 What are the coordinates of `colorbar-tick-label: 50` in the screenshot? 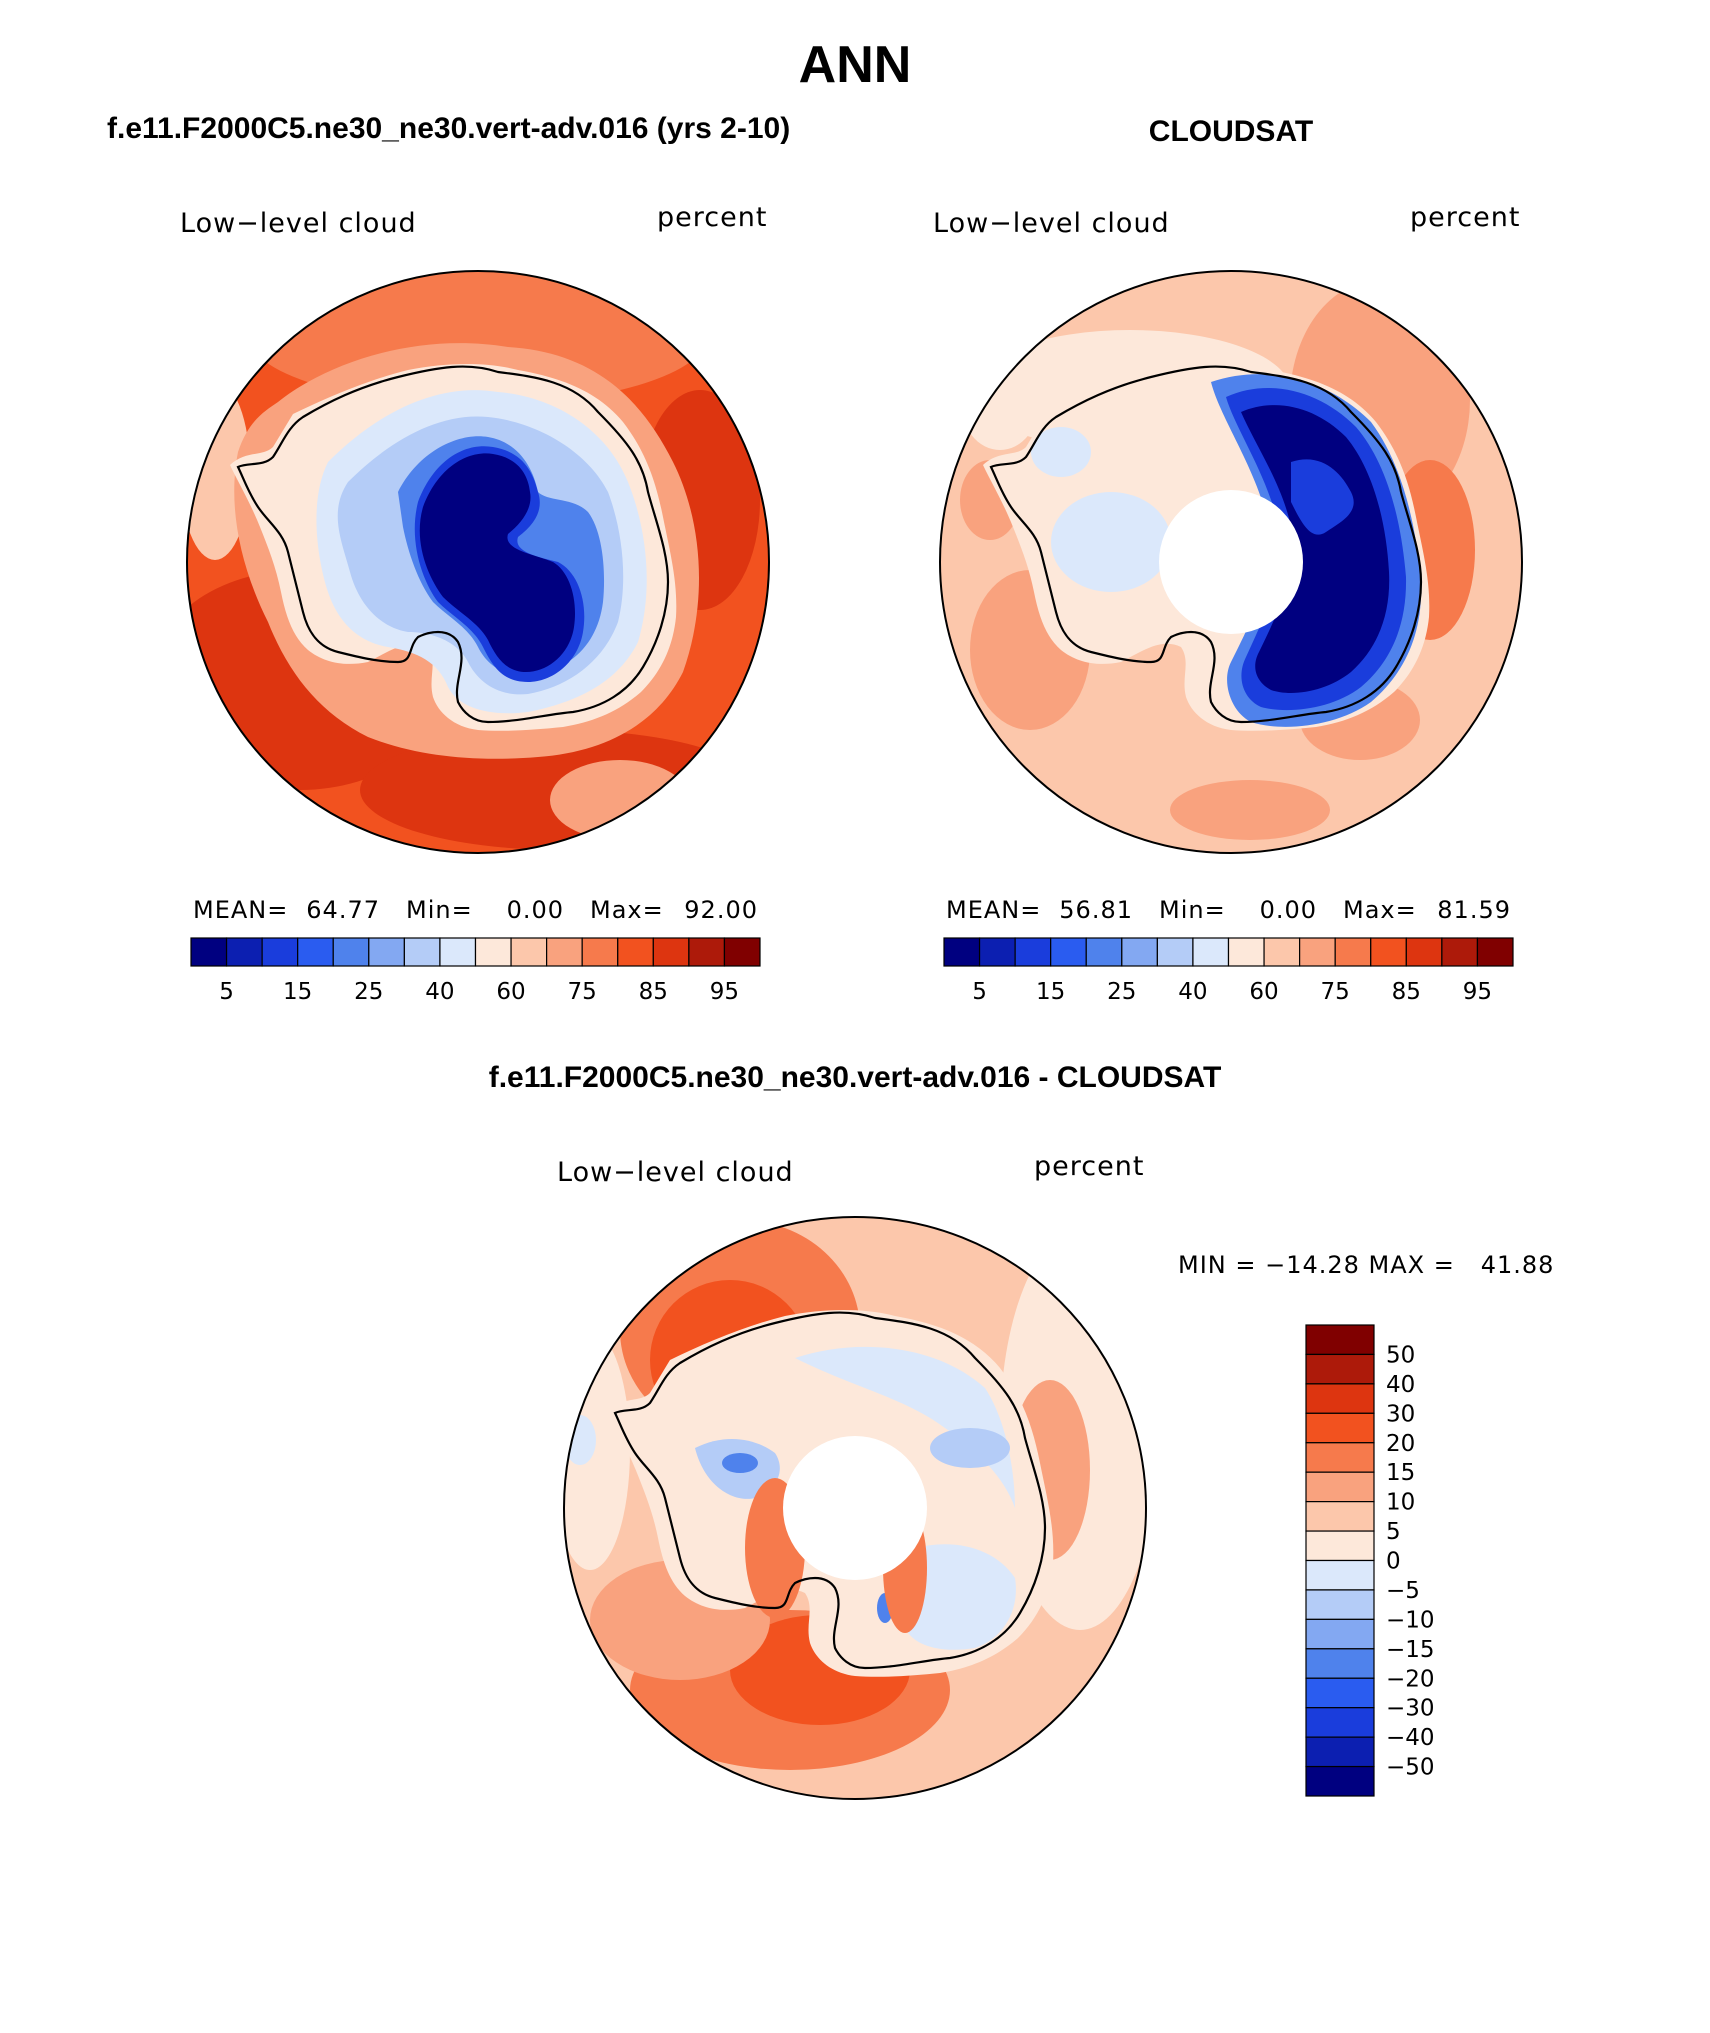 It's located at (1400, 1355).